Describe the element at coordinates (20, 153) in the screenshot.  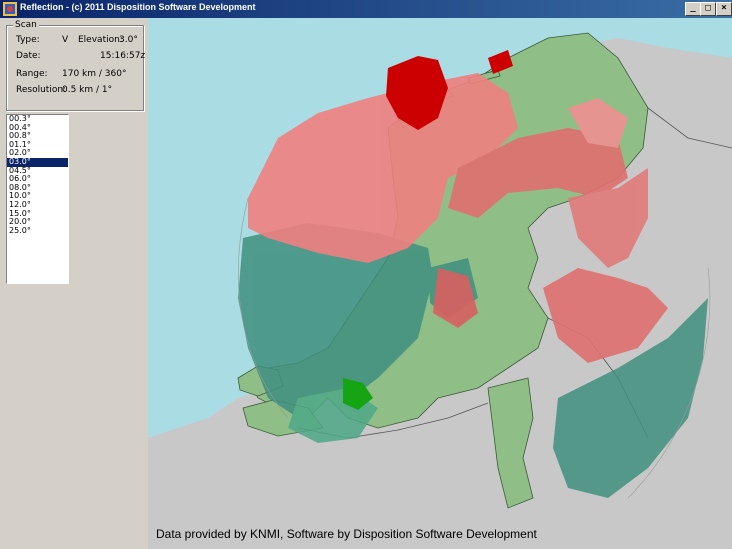
I see `elevation-item: 02.0°` at that location.